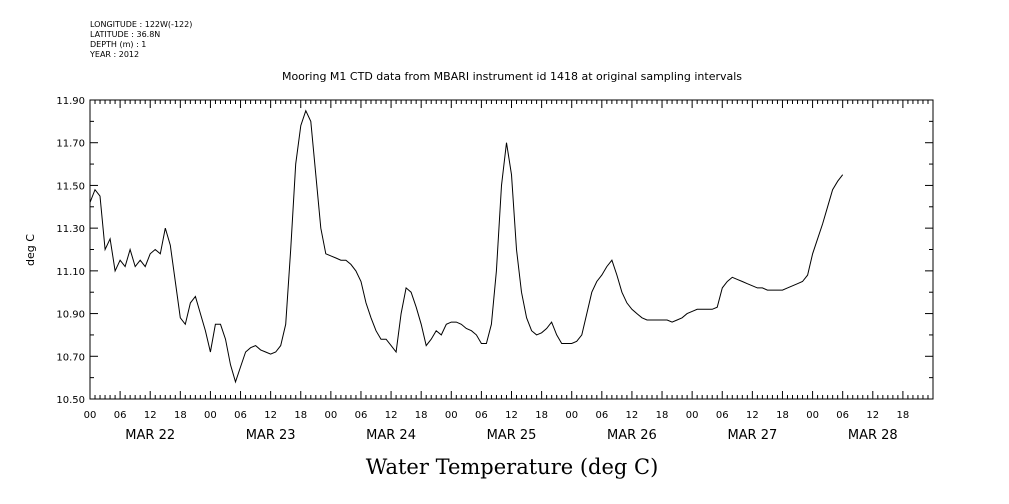 The width and height of the screenshot is (1009, 504). What do you see at coordinates (141, 24) in the screenshot?
I see `longitude-text: LONGITUDE : 122W(-122)` at bounding box center [141, 24].